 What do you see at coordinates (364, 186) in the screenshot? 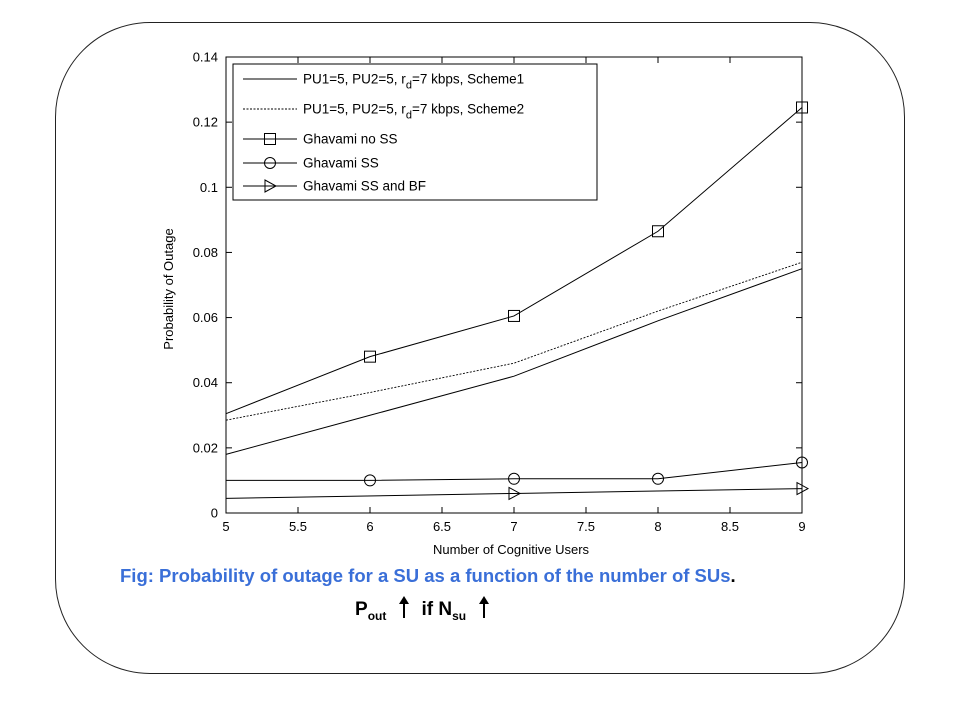
I see `legend-entry-label: Ghavami SS and BF` at bounding box center [364, 186].